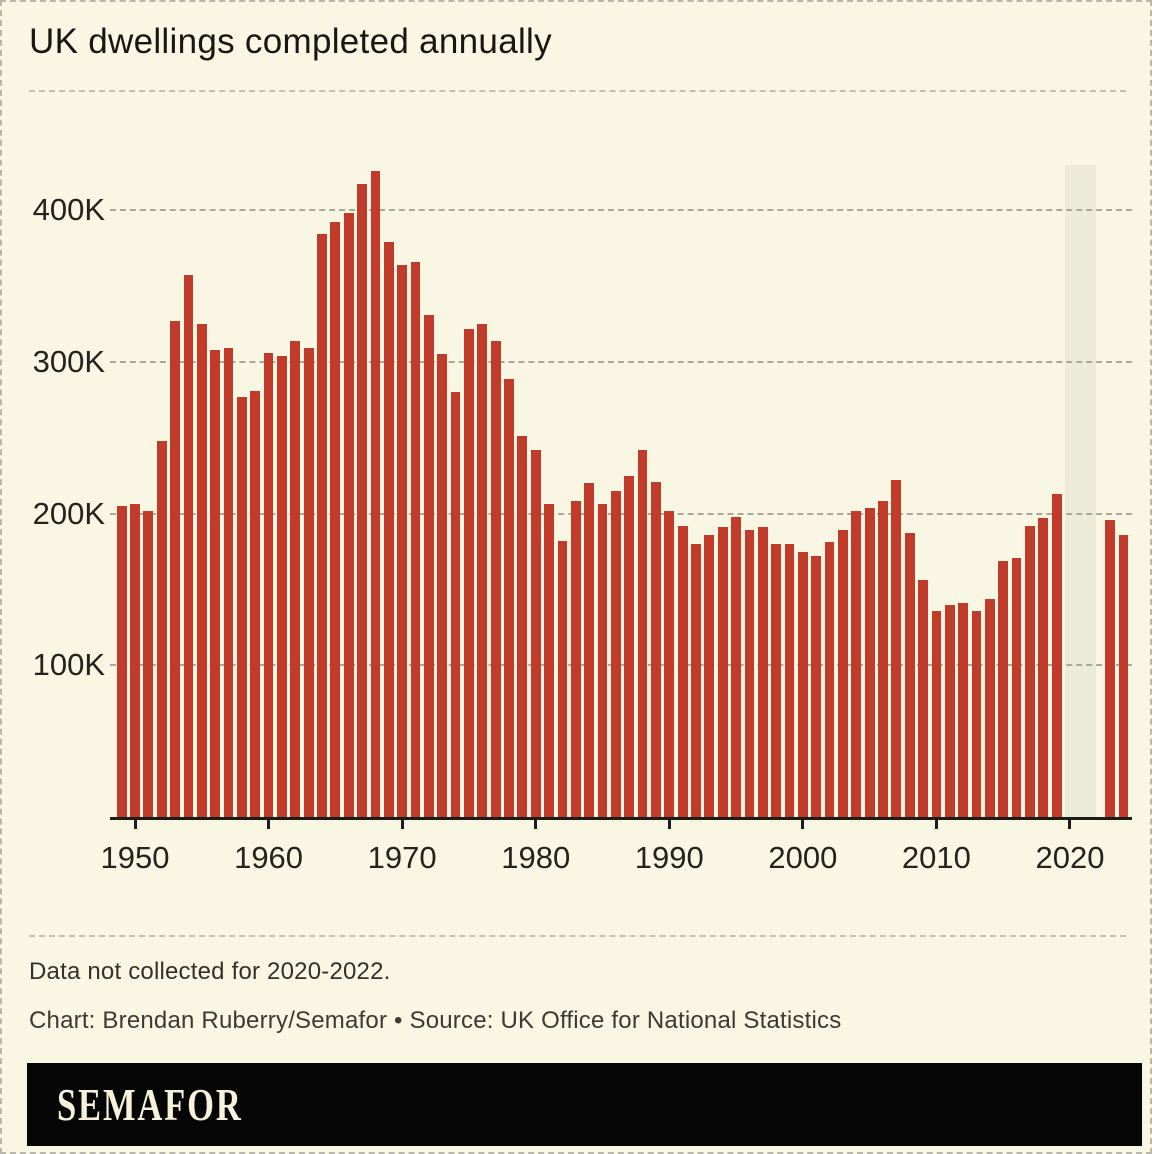 Image resolution: width=1152 pixels, height=1154 pixels. What do you see at coordinates (201, 570) in the screenshot?
I see `bar-1955` at bounding box center [201, 570].